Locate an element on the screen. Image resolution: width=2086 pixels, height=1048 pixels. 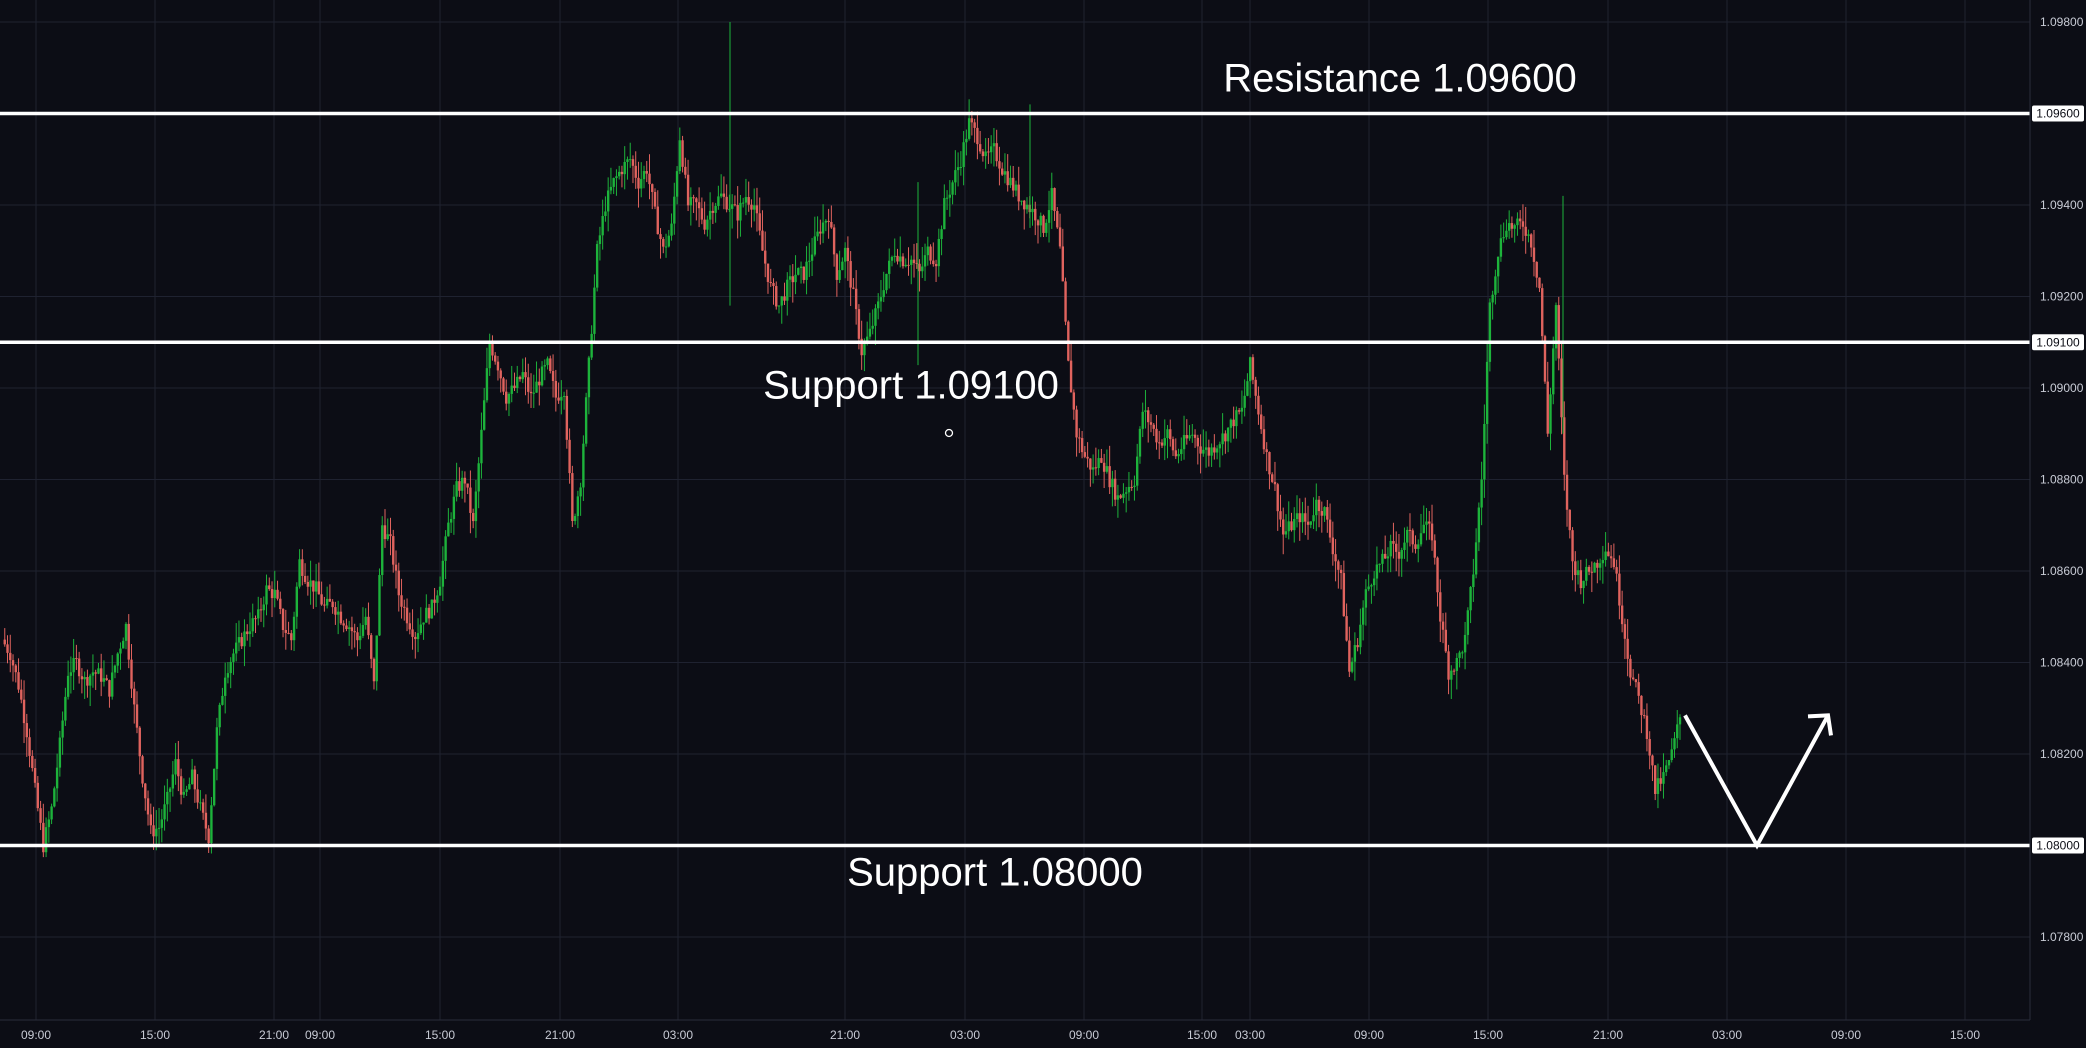
level-label: Resistance 1.09600 is located at coordinates (1400, 79).